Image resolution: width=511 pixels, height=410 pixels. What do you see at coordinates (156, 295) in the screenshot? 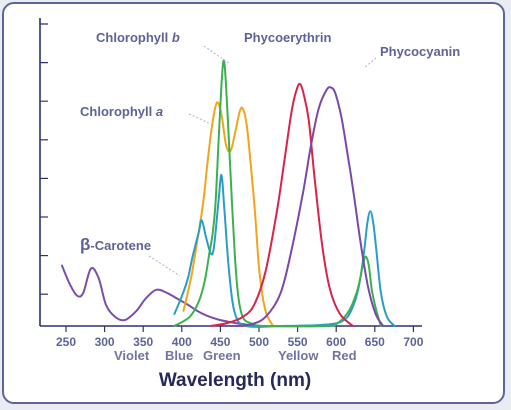
I see `series-line-carotene` at bounding box center [156, 295].